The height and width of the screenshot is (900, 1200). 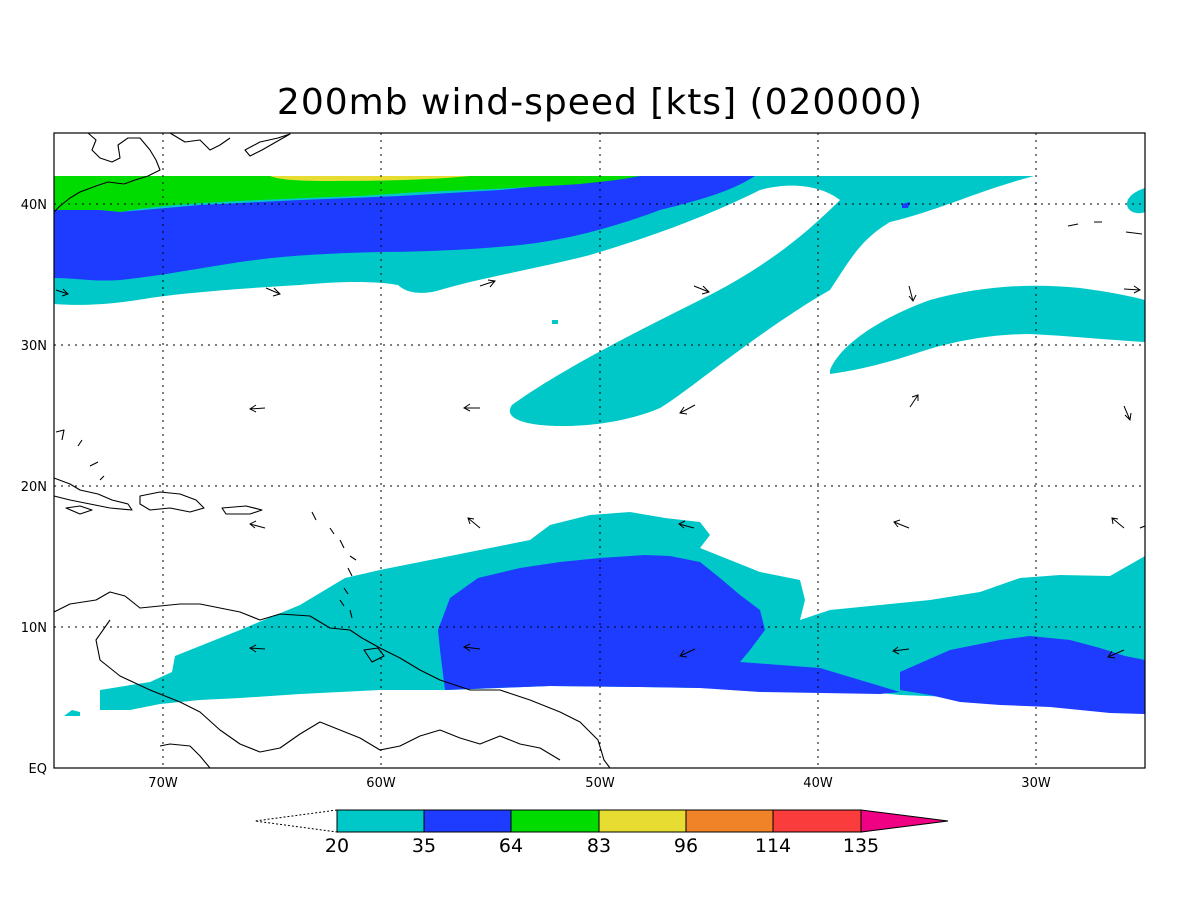 I want to click on puerto-rico-coast, so click(x=242, y=510).